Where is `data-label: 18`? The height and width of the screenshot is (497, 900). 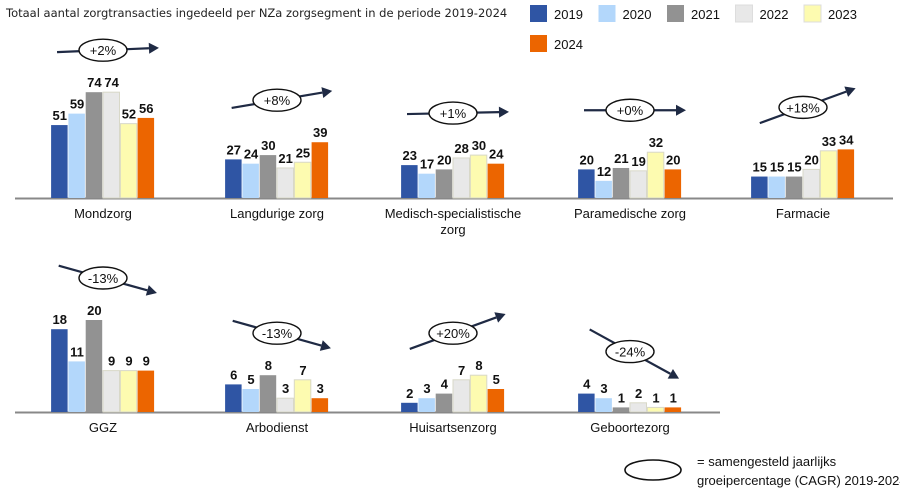
data-label: 18 is located at coordinates (60, 319).